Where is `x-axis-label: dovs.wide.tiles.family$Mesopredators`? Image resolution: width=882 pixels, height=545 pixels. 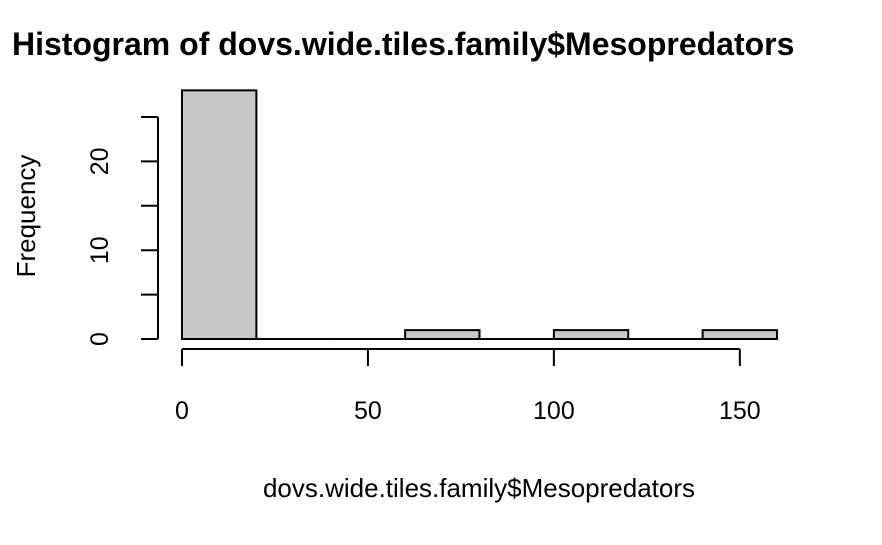
x-axis-label: dovs.wide.tiles.family$Mesopredators is located at coordinates (479, 488).